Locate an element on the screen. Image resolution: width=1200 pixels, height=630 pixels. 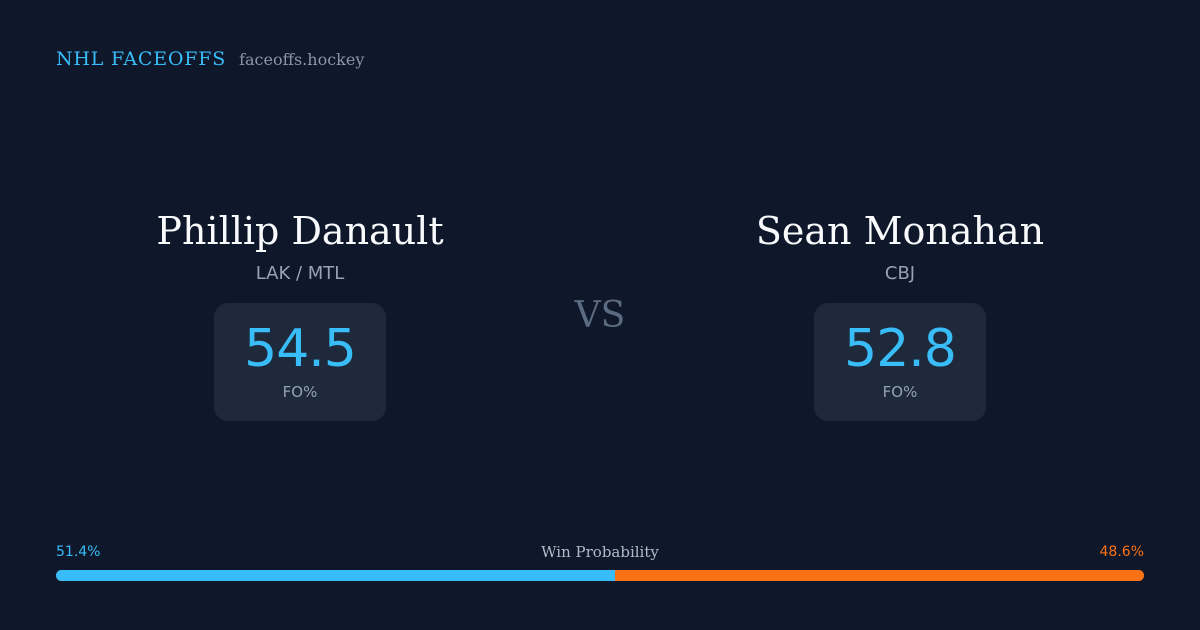
brand-domain: faceoffs.hockey is located at coordinates (302, 59).